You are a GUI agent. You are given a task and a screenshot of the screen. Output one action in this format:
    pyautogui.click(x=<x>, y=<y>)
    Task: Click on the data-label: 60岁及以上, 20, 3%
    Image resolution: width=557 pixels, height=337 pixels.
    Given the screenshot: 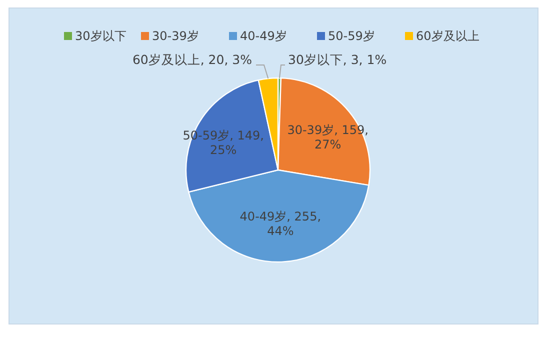 What is the action you would take?
    pyautogui.click(x=192, y=59)
    